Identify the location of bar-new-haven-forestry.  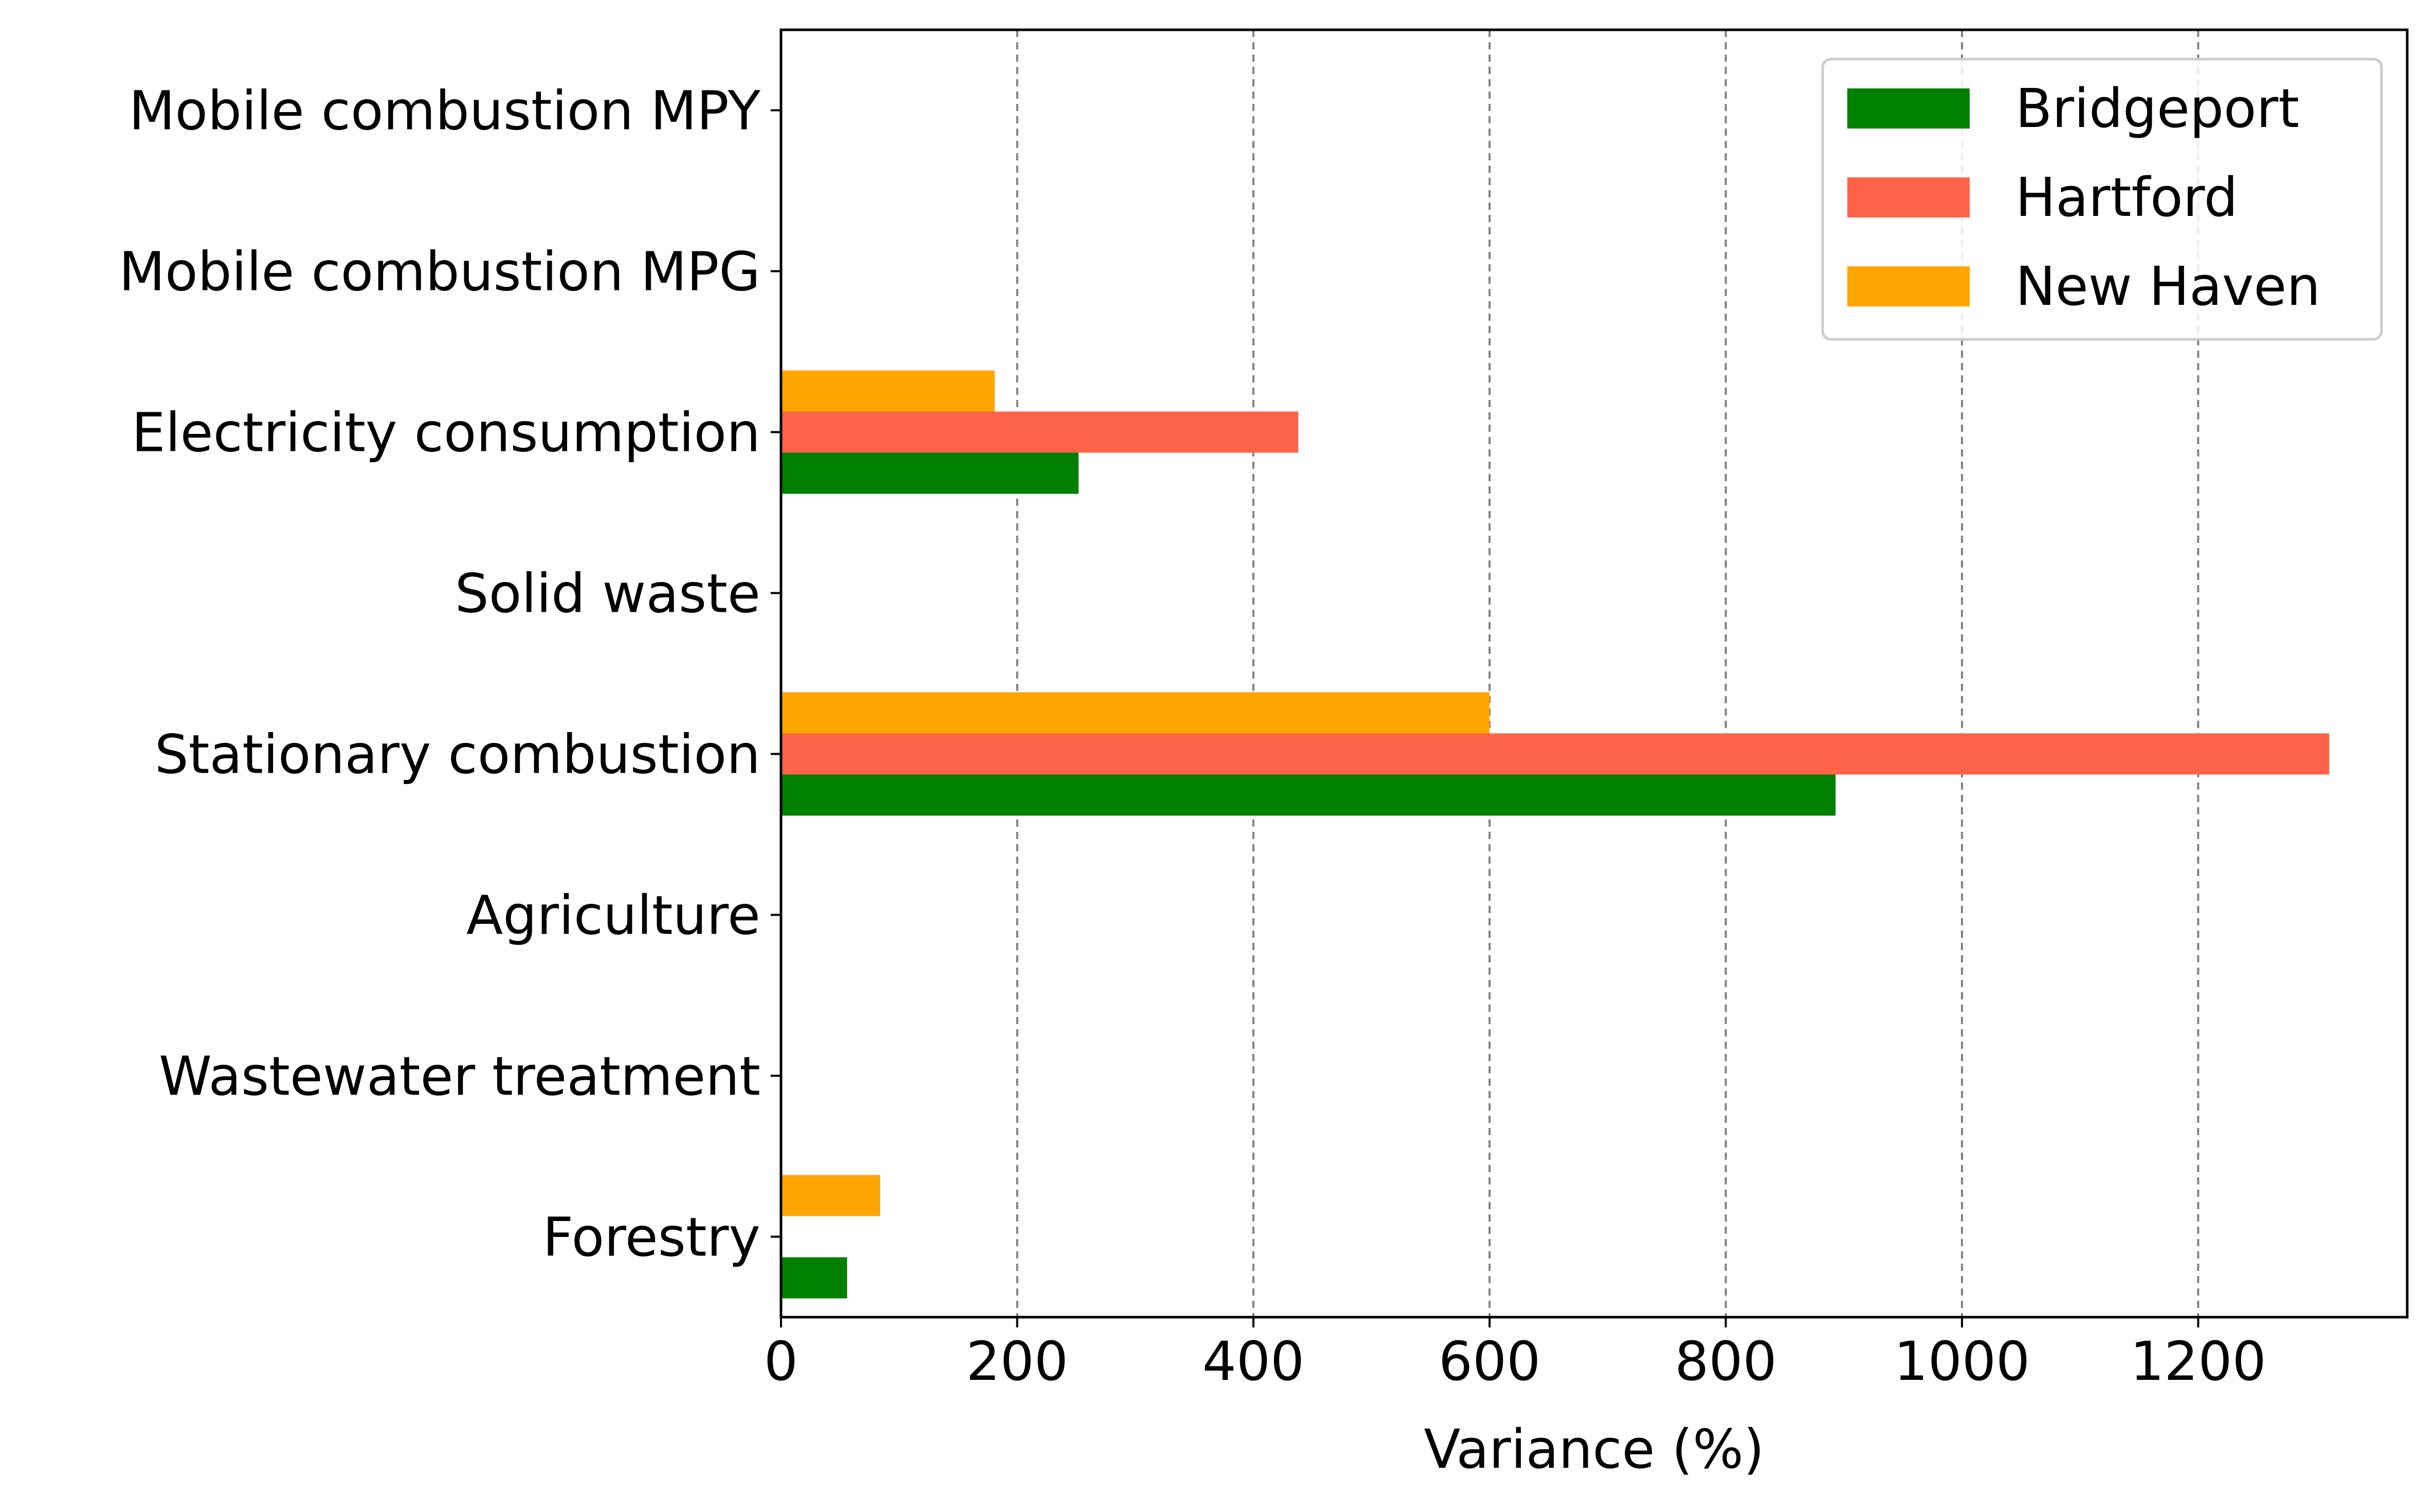
(830, 1195).